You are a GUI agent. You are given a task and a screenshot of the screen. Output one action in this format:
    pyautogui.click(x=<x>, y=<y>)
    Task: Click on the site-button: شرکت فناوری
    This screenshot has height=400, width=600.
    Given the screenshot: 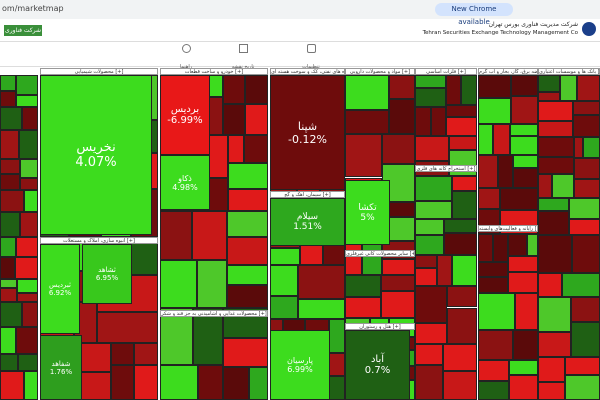 What is the action you would take?
    pyautogui.click(x=23, y=30)
    